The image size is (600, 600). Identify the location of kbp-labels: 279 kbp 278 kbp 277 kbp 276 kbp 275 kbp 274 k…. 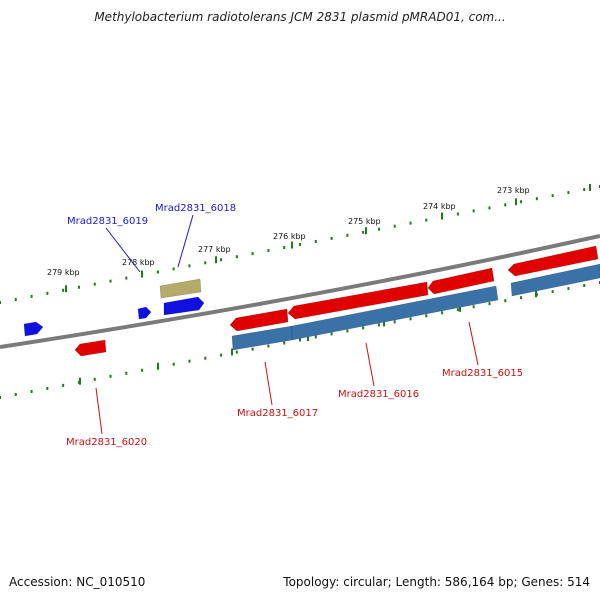
(288, 231).